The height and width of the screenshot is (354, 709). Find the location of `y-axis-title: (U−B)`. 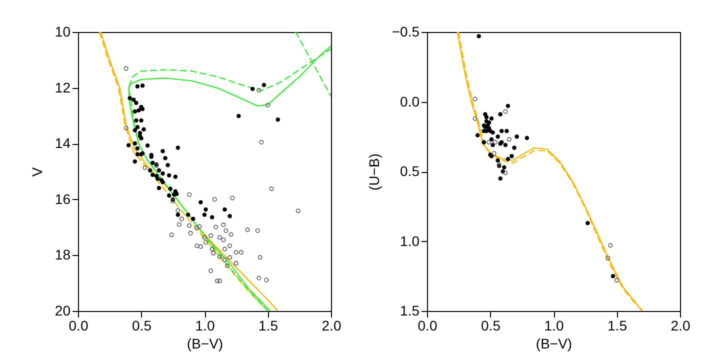

y-axis-title: (U−B) is located at coordinates (374, 172).